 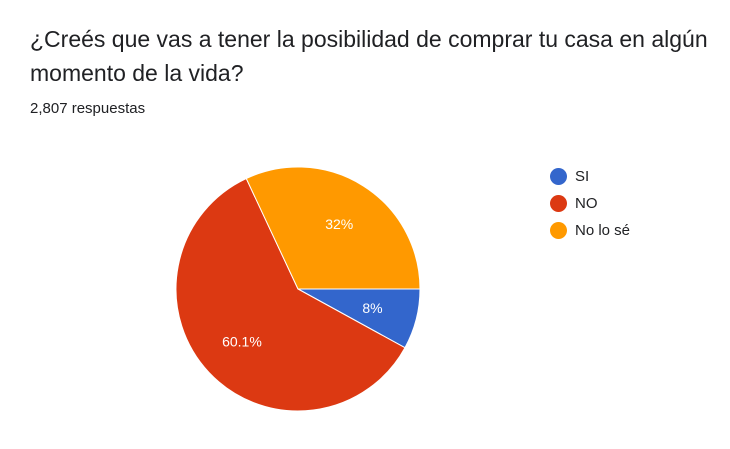 I want to click on legend-label-no-lo-se: No lo sé, so click(x=603, y=230).